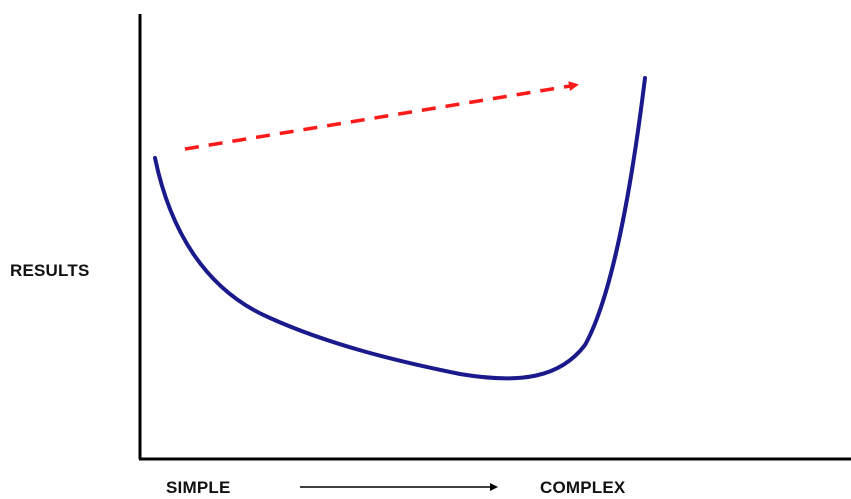 This screenshot has height=499, width=851. I want to click on x-axis-end-label: COMPLEX, so click(583, 487).